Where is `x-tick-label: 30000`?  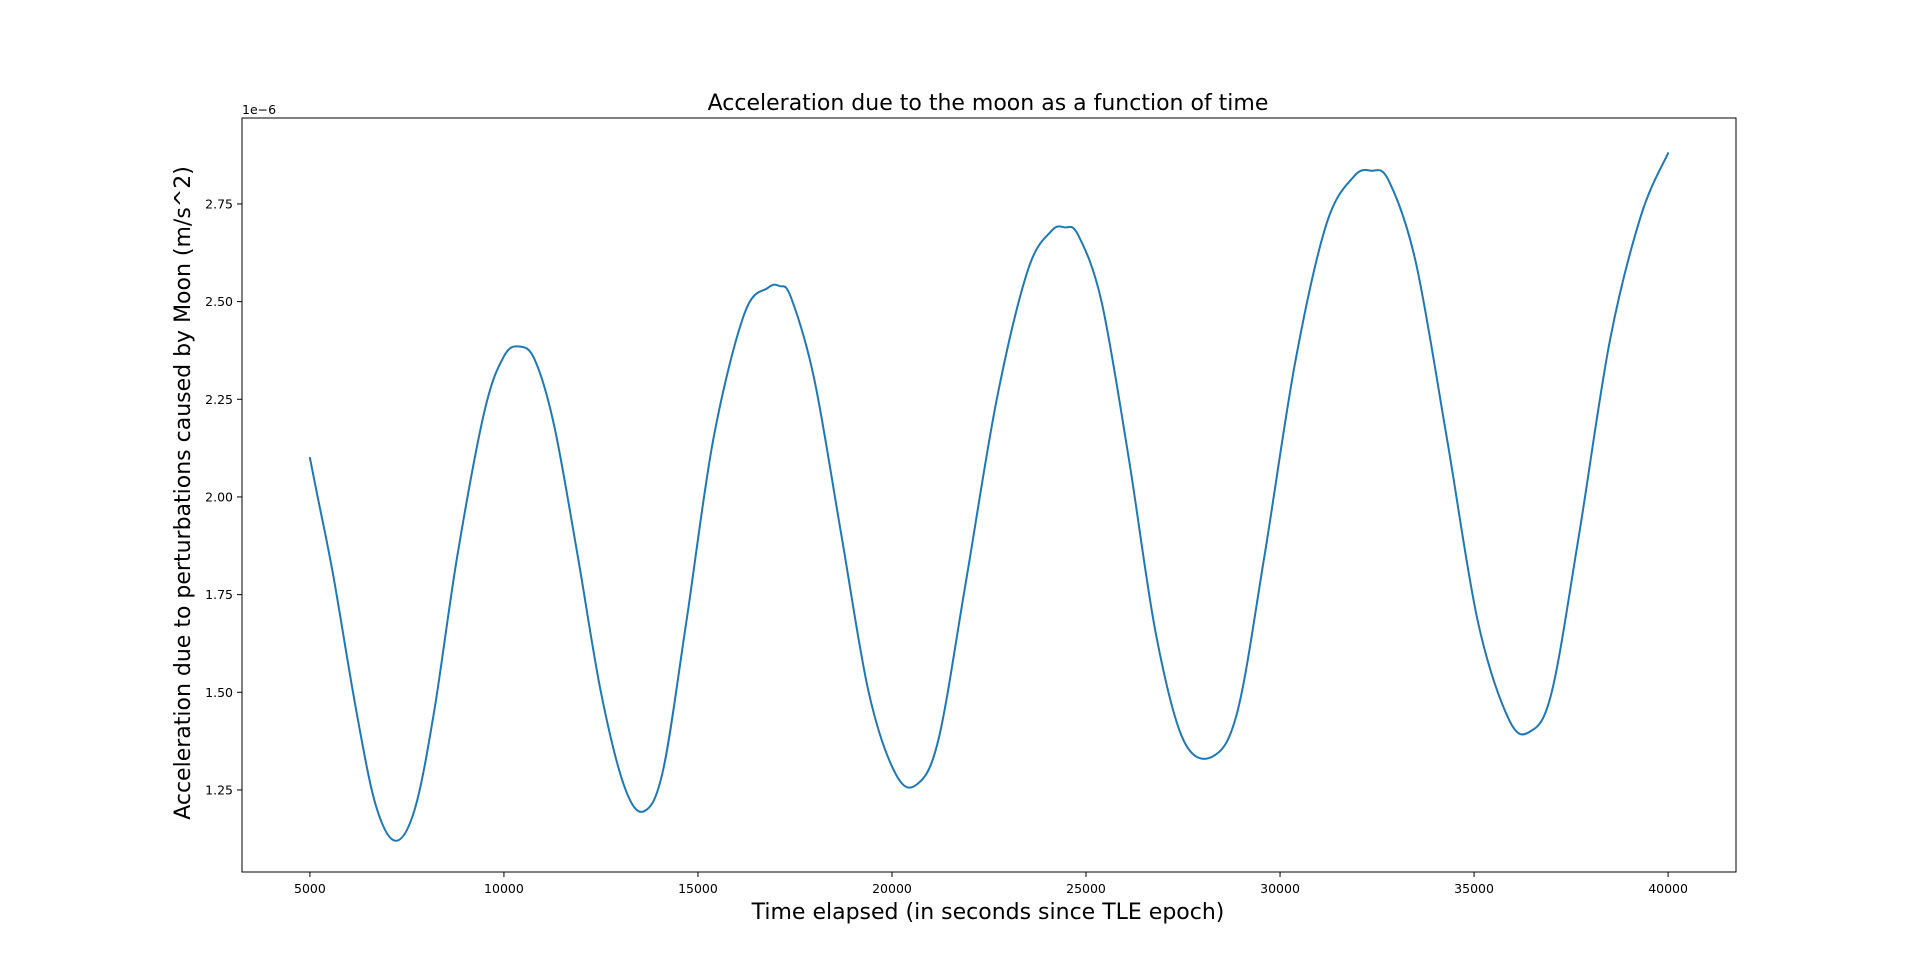 x-tick-label: 30000 is located at coordinates (1280, 888).